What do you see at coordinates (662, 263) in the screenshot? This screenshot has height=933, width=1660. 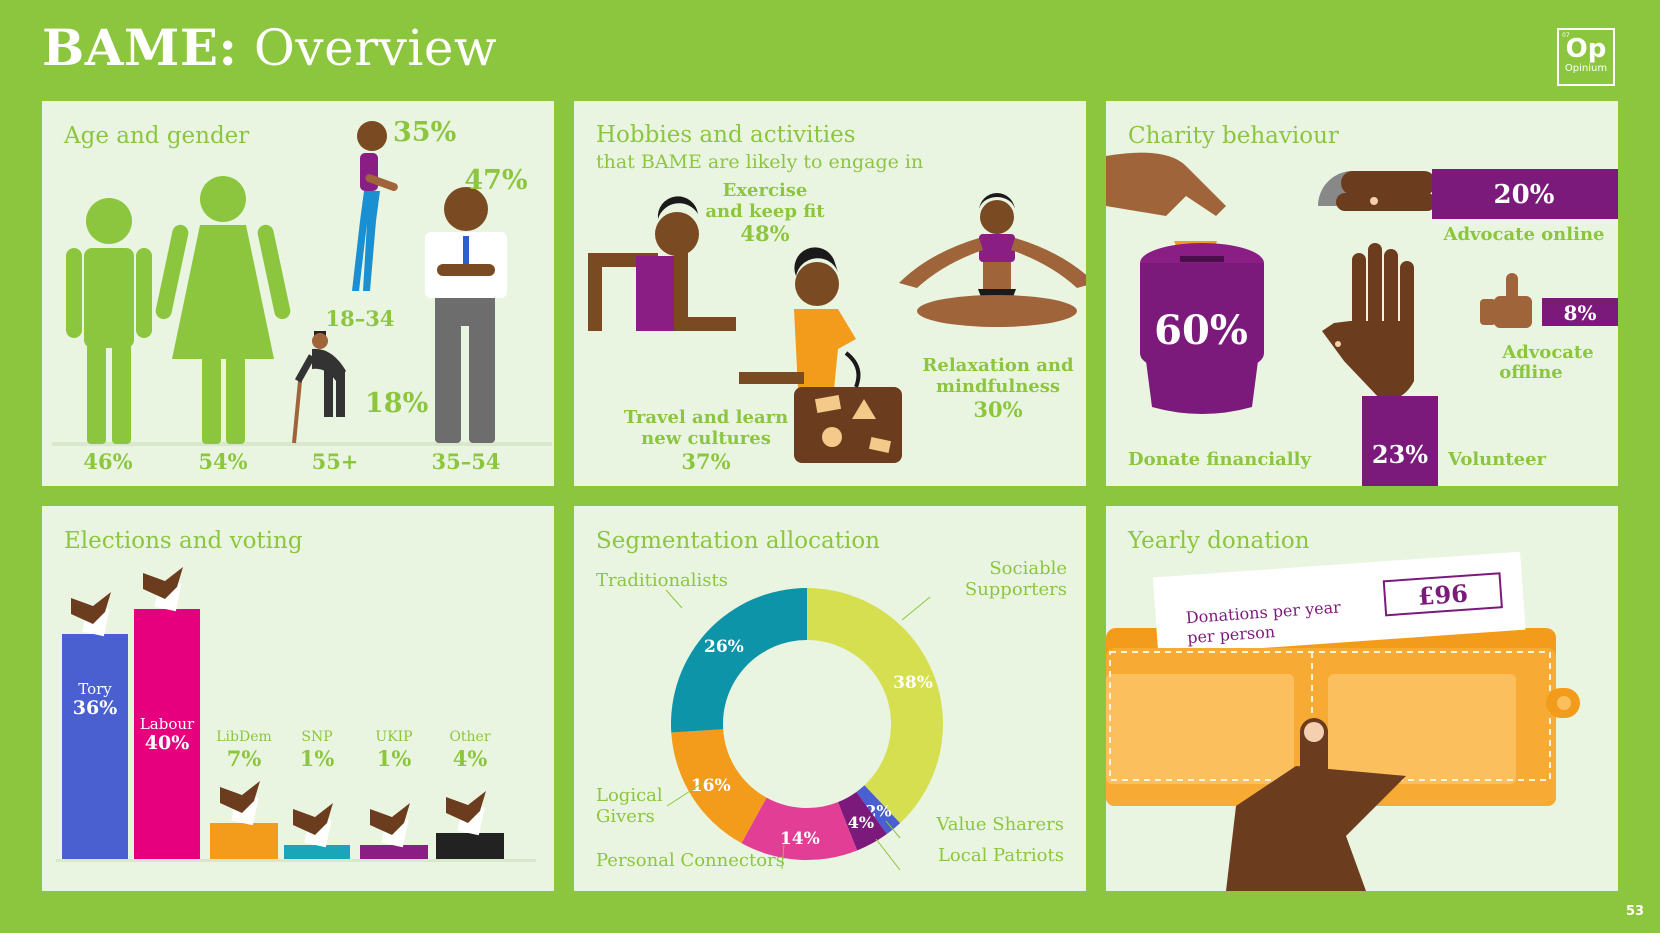 I see `exercise-person-icon` at bounding box center [662, 263].